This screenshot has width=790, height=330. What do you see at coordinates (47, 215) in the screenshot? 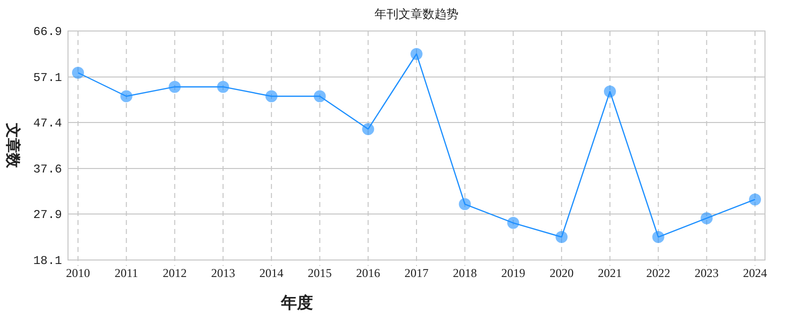
I see `y-tick-label: 27.9` at bounding box center [47, 215].